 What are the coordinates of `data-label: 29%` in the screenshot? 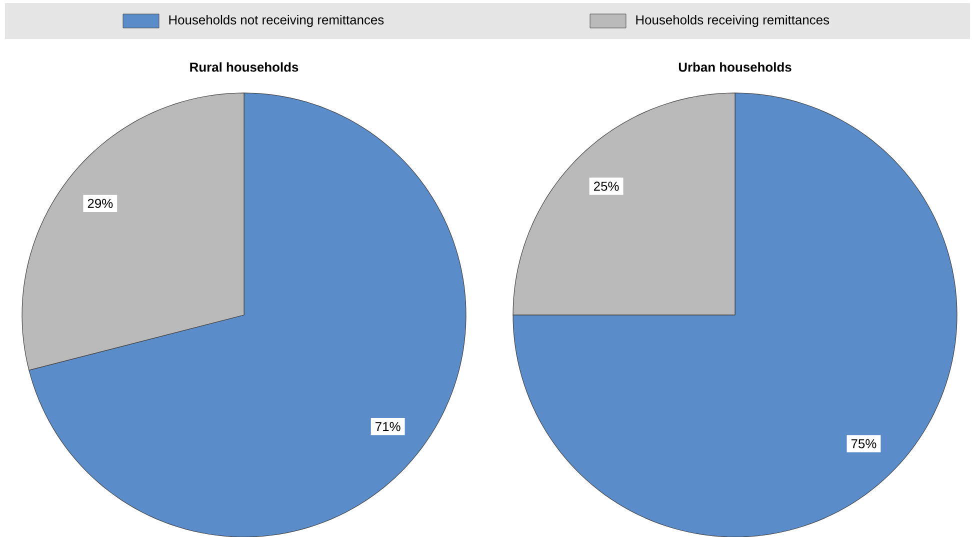 It's located at (100, 203).